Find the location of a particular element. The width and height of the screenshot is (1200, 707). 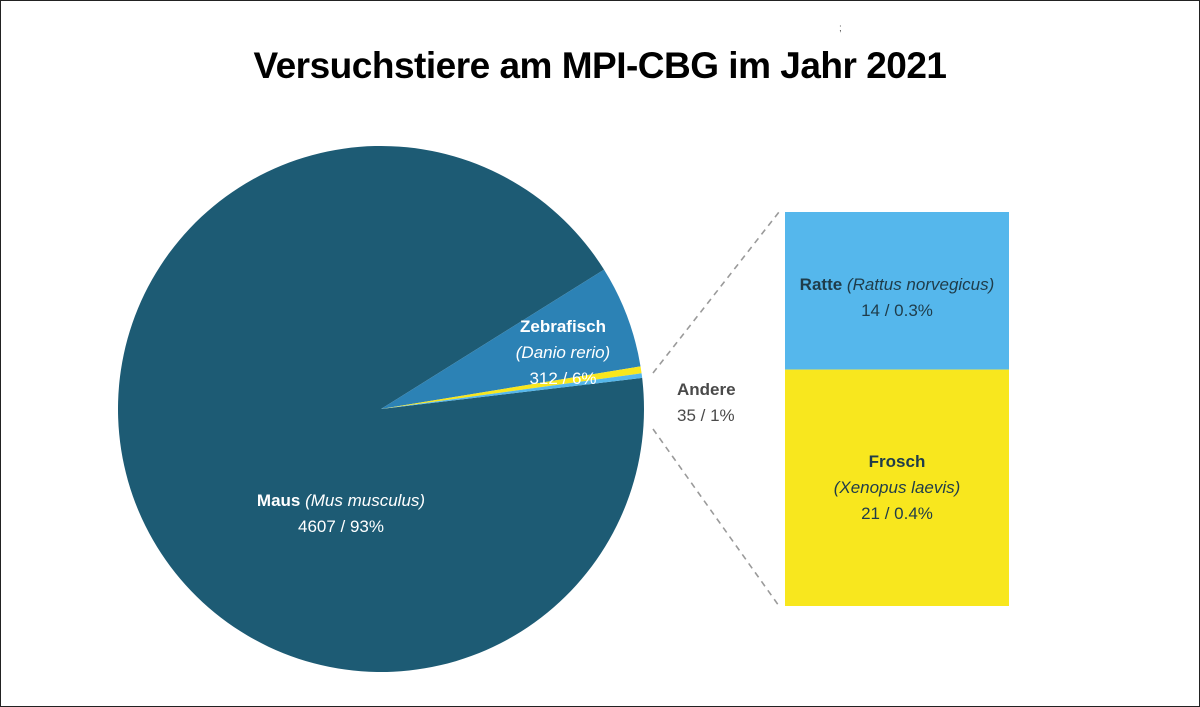

label-maus: Maus (Mus musculus) 4607 / 93% is located at coordinates (341, 513).